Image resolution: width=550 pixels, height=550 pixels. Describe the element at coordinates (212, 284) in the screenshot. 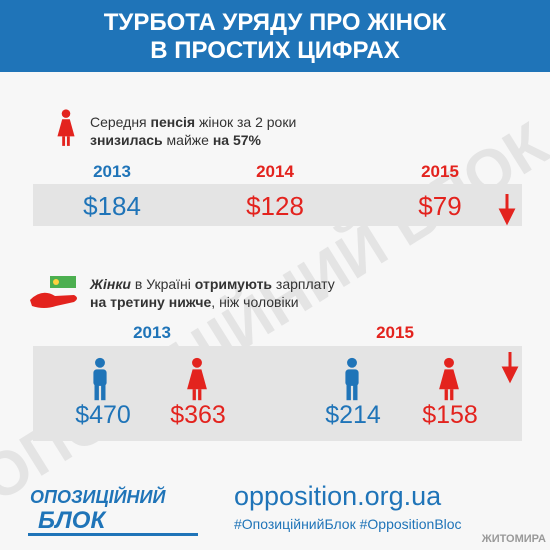

I see `salary-text: Жінки в Україні отримують зарплату` at that location.